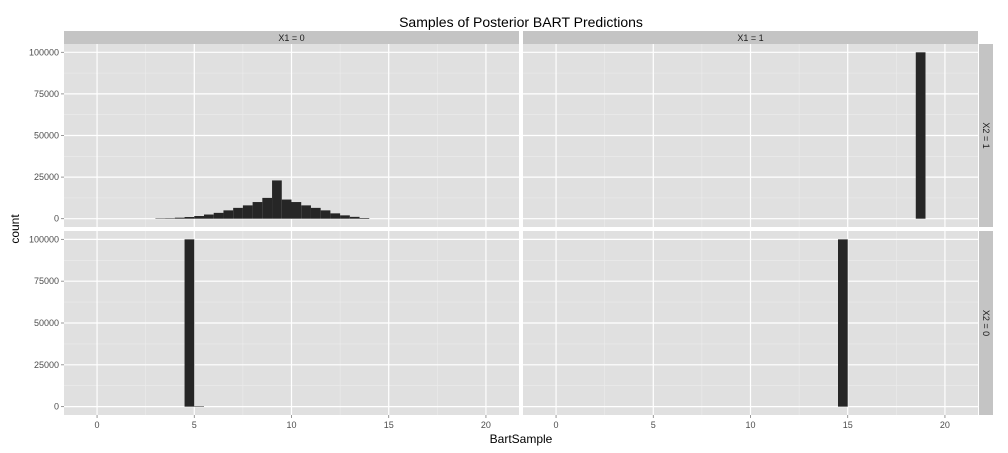 The width and height of the screenshot is (1008, 453). I want to click on x-axis-title: BartSample, so click(521, 439).